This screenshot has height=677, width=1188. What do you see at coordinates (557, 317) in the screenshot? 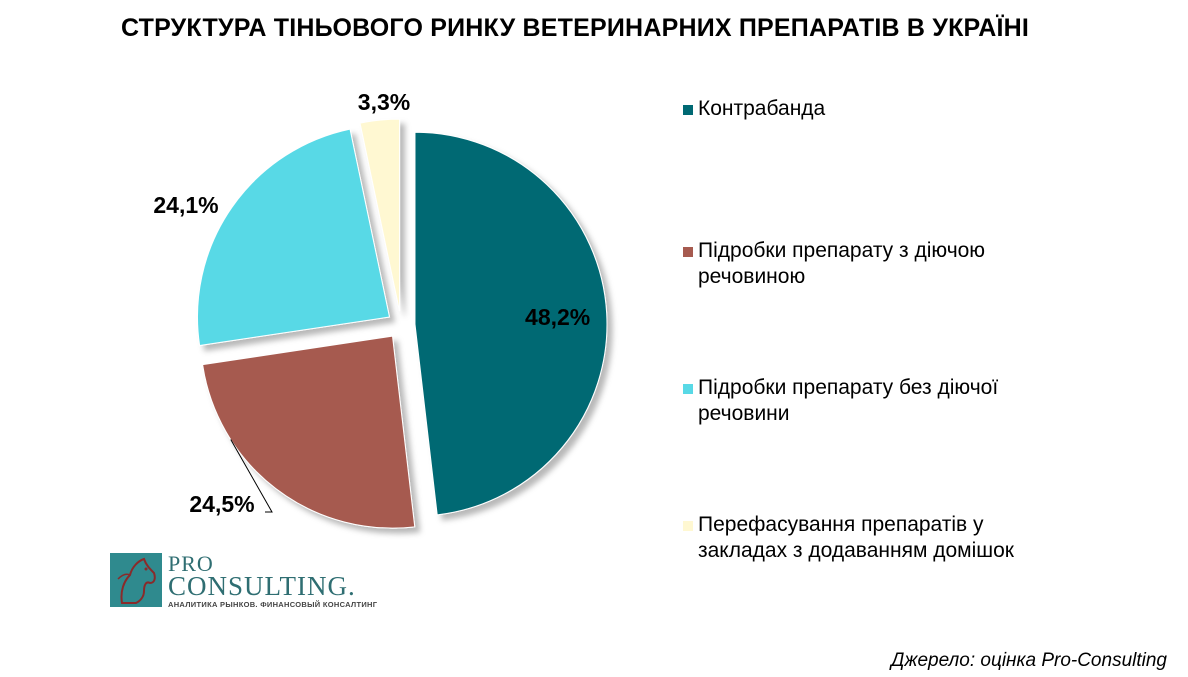
I see `data-label: 48,2%` at bounding box center [557, 317].